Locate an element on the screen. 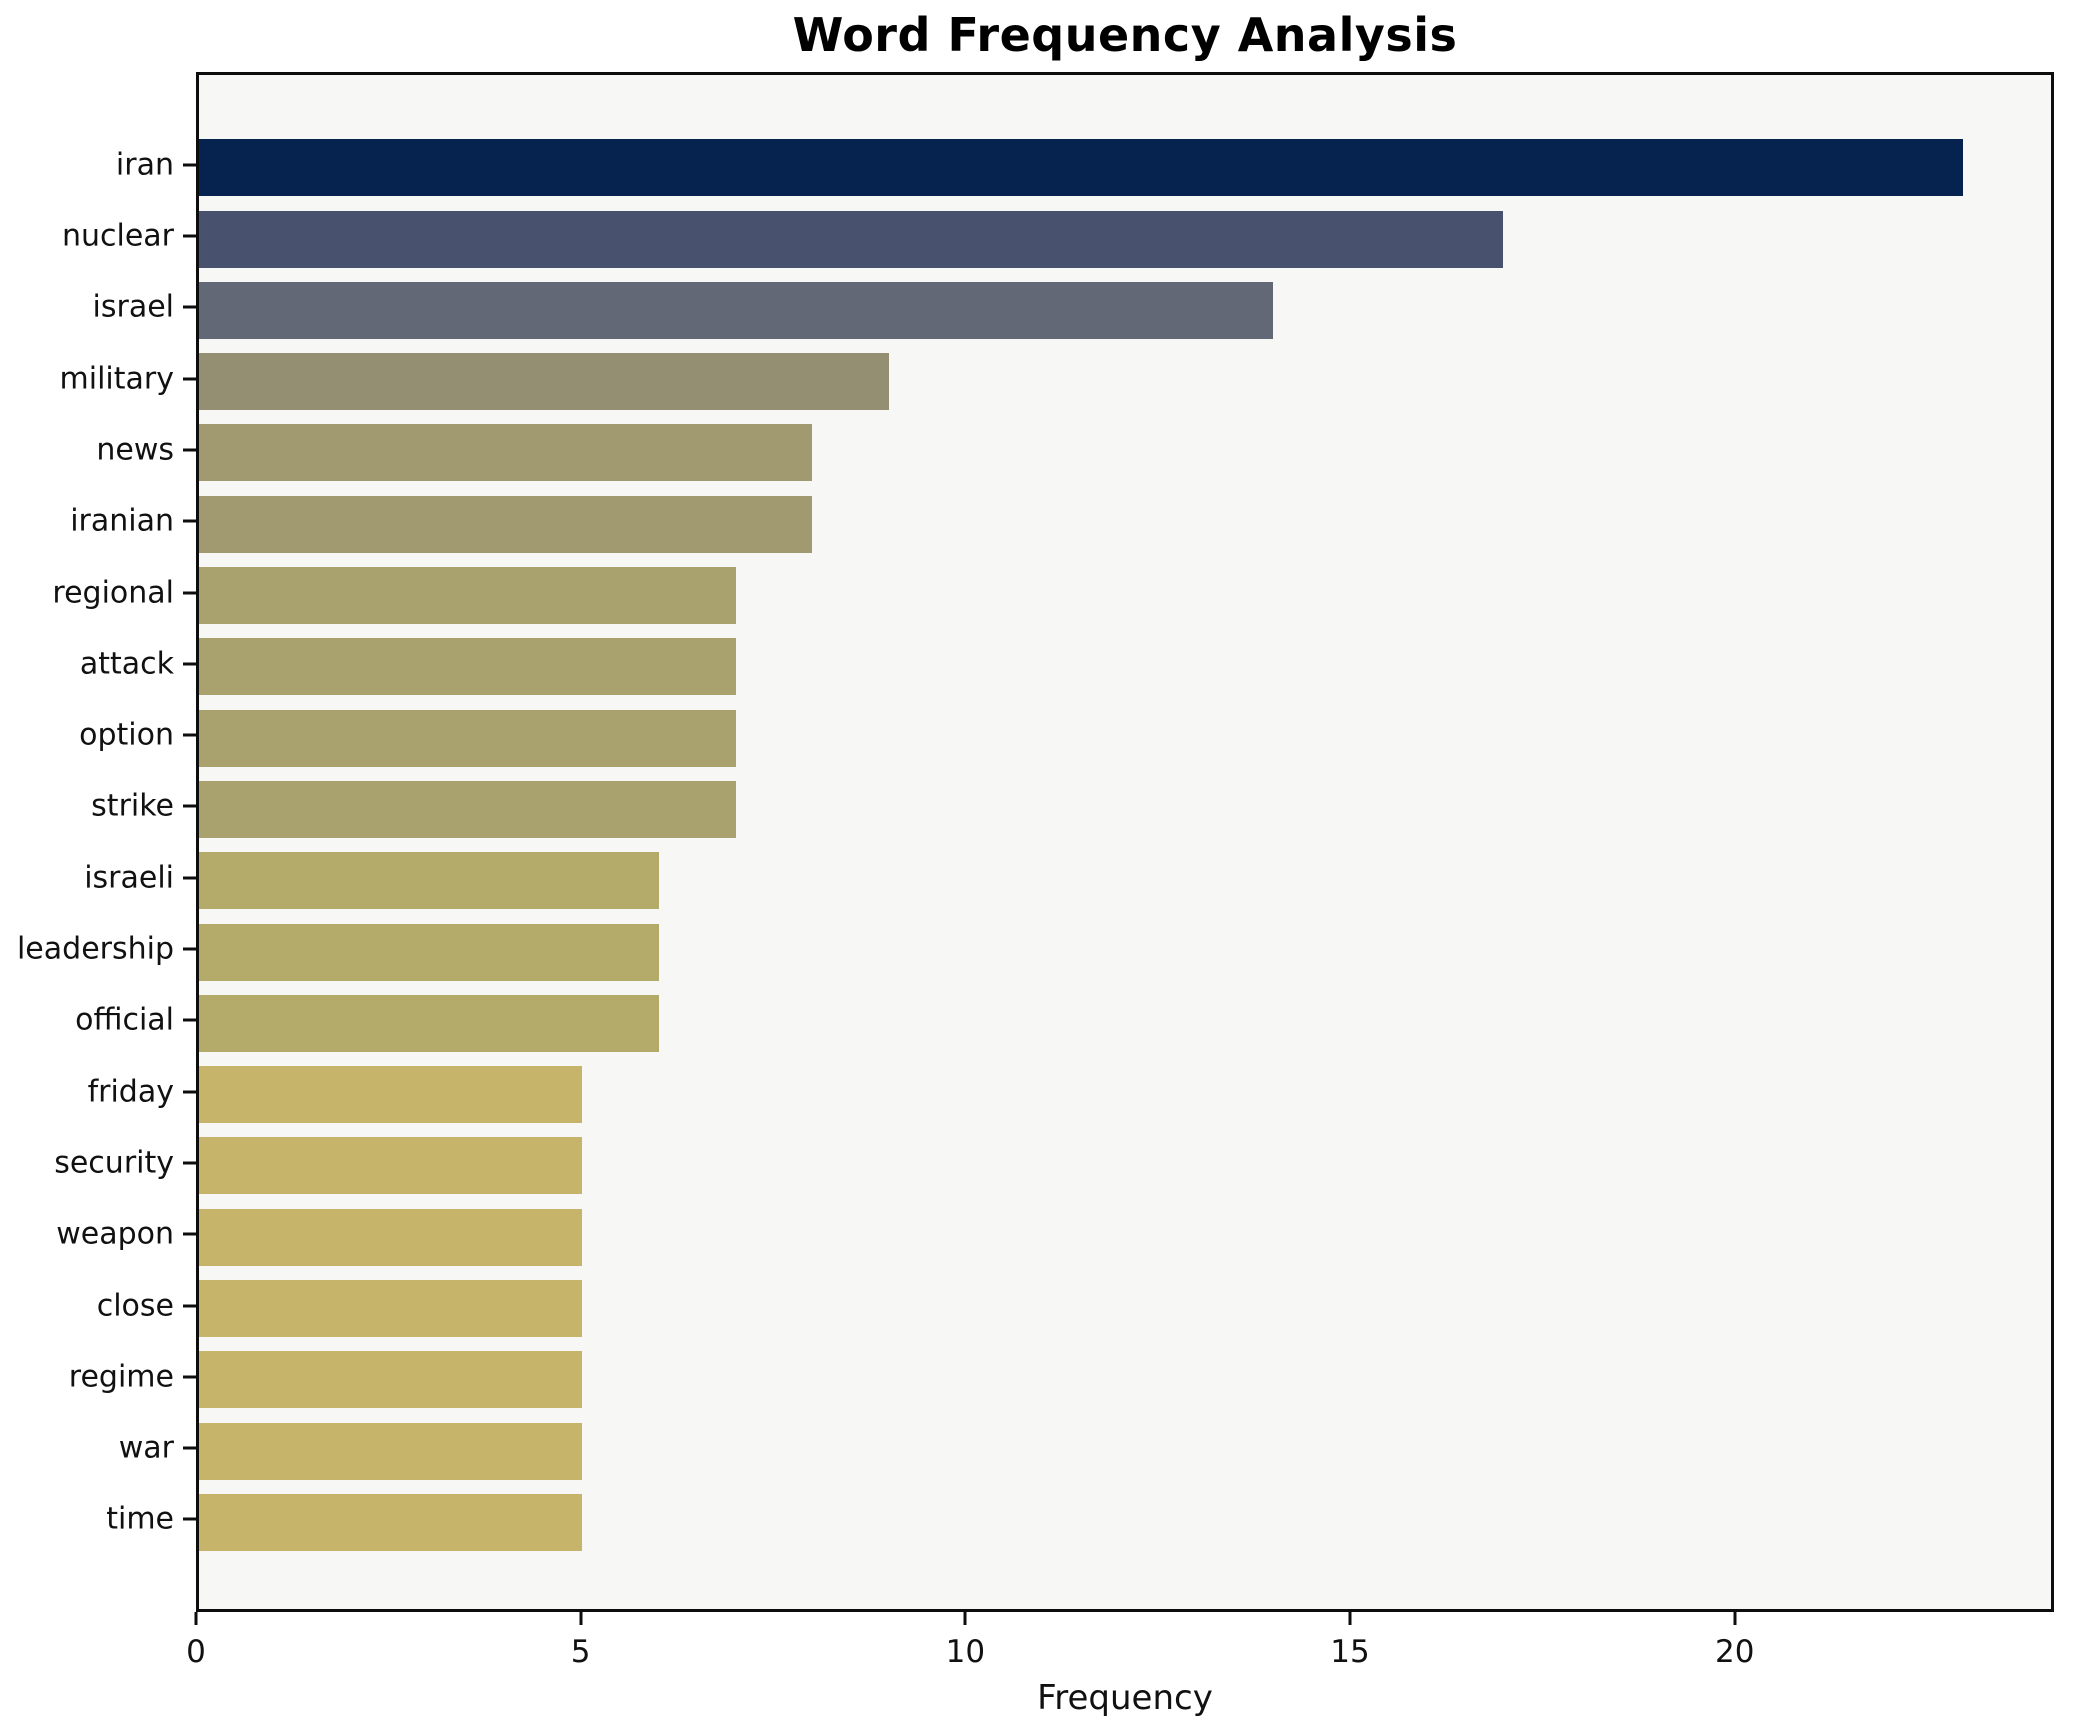 Image resolution: width=2073 pixels, height=1722 pixels. bar-weapon is located at coordinates (391, 1237).